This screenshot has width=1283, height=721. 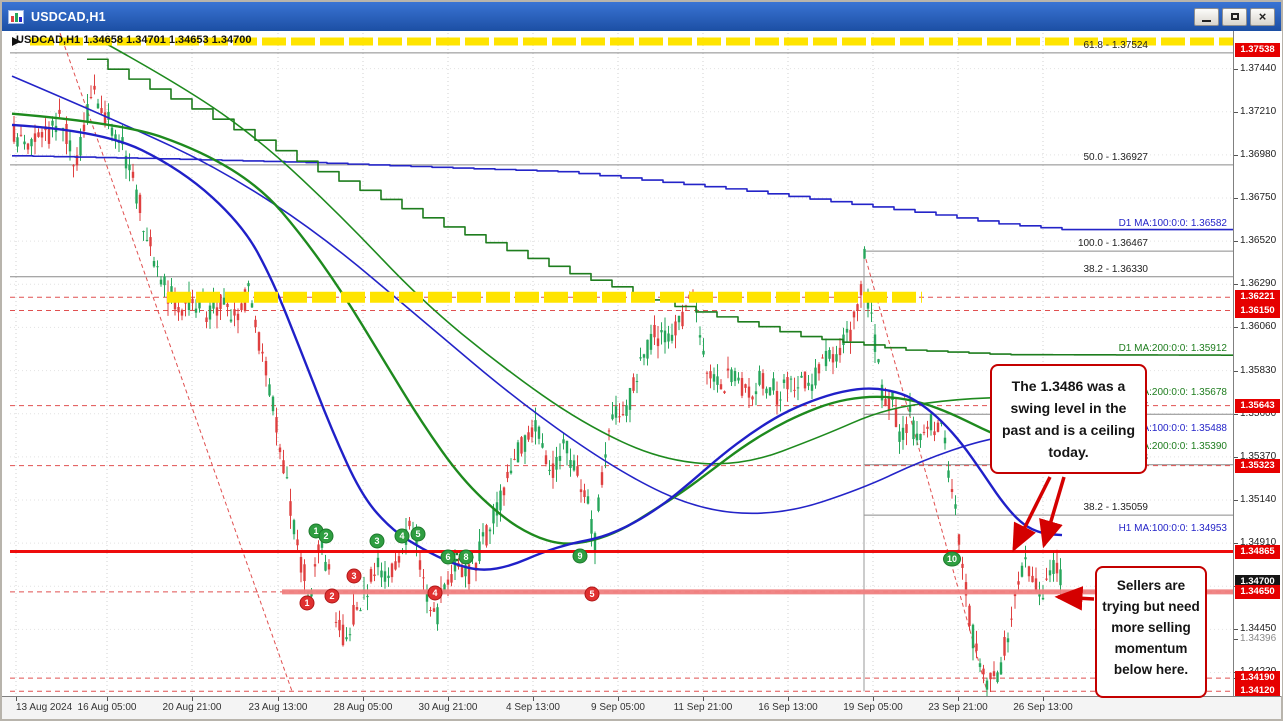 I want to click on price-axis-label: 1.36980, so click(x=1258, y=154).